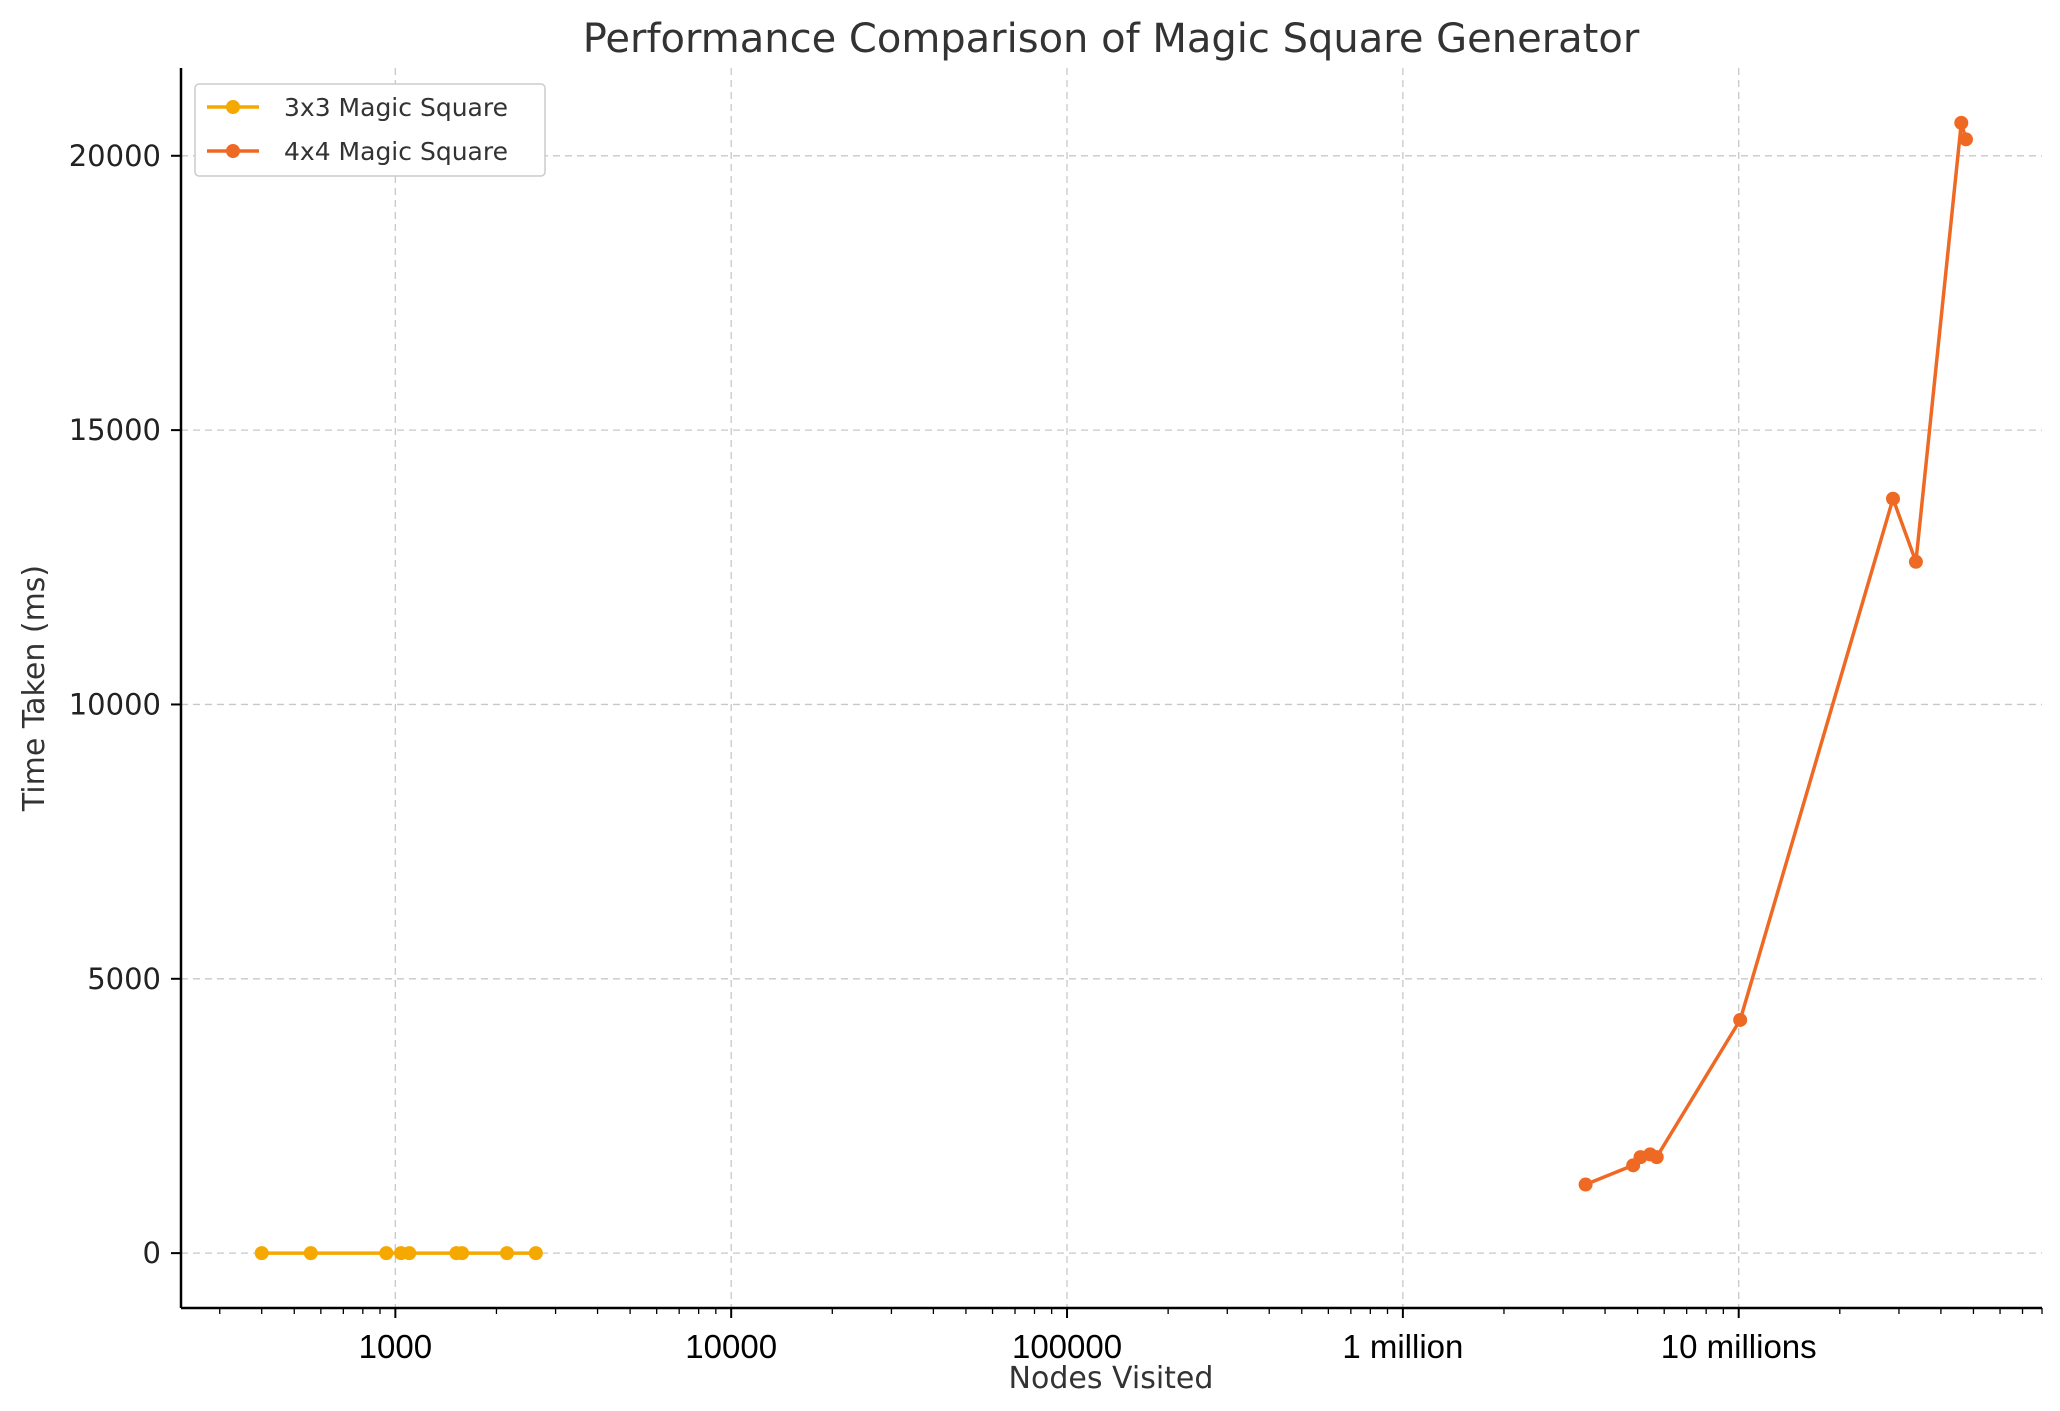 The height and width of the screenshot is (1411, 2060). What do you see at coordinates (396, 107) in the screenshot?
I see `legend-label-3x3: 3x3 Magic Square` at bounding box center [396, 107].